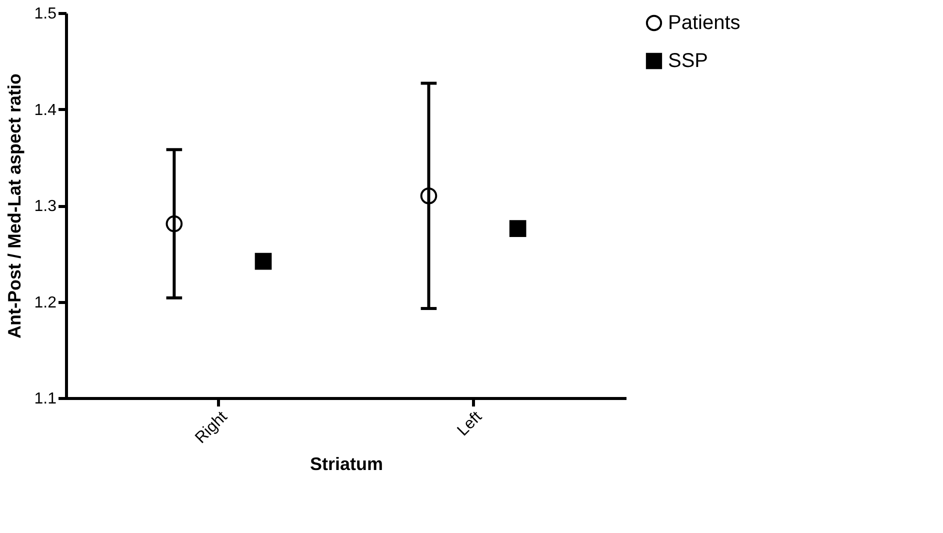 The image size is (943, 533). Describe the element at coordinates (470, 424) in the screenshot. I see `x-tick-label: Left` at that location.